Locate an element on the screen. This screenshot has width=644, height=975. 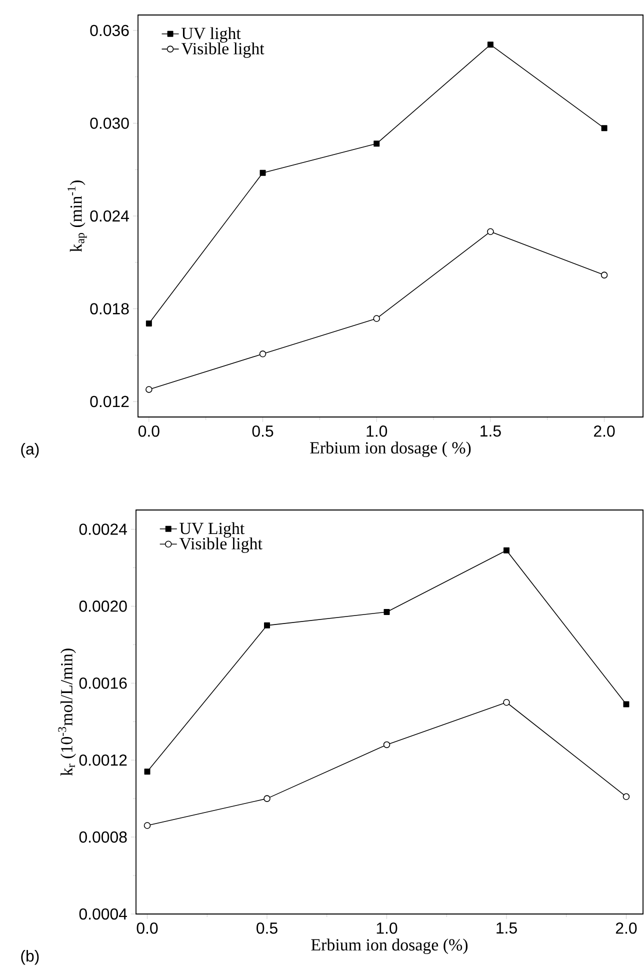
text: (a) is located at coordinates (30, 450).